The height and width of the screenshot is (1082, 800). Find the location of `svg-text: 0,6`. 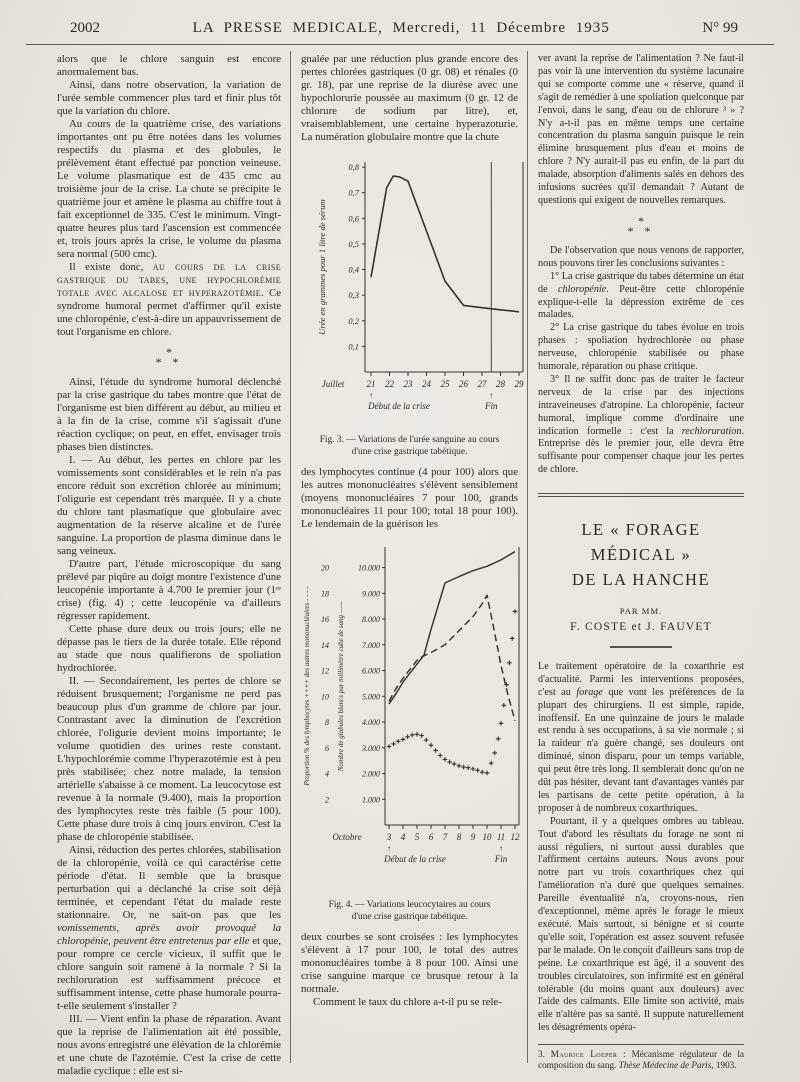

svg-text: 0,6 is located at coordinates (353, 218).